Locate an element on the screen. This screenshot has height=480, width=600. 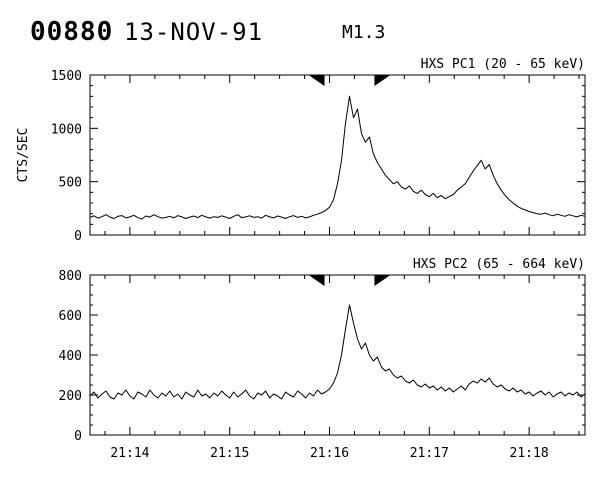
x-tick-label: 21:15 is located at coordinates (229, 453).